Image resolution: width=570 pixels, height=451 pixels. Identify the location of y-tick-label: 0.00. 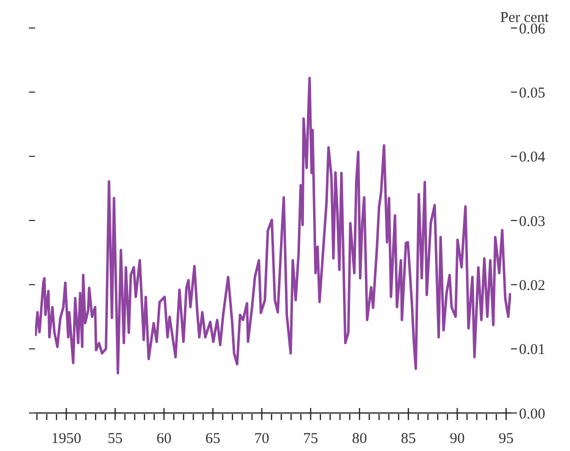
(532, 414).